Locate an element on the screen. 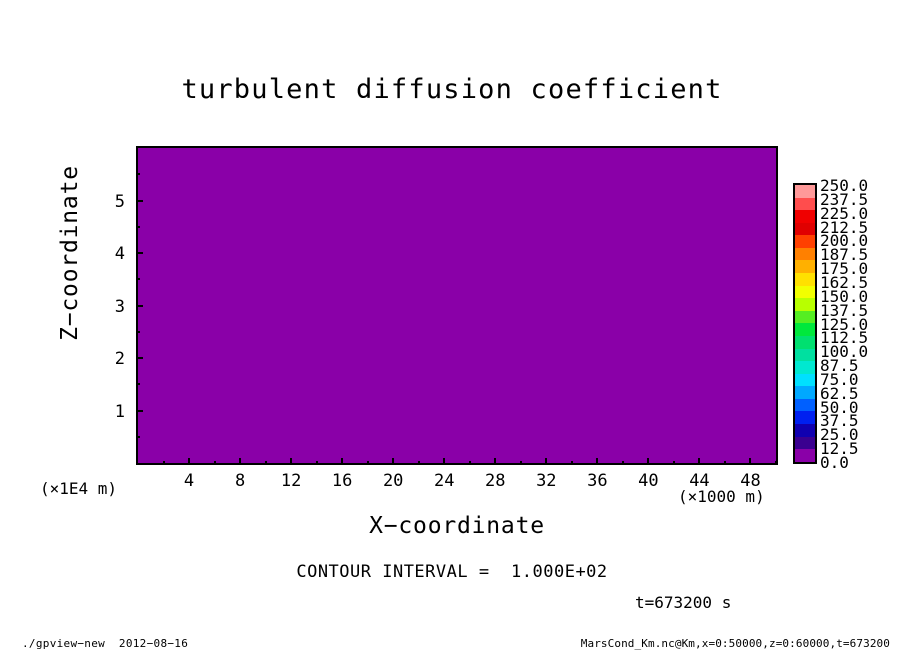  y-tick-label: 3 is located at coordinates (119, 306).